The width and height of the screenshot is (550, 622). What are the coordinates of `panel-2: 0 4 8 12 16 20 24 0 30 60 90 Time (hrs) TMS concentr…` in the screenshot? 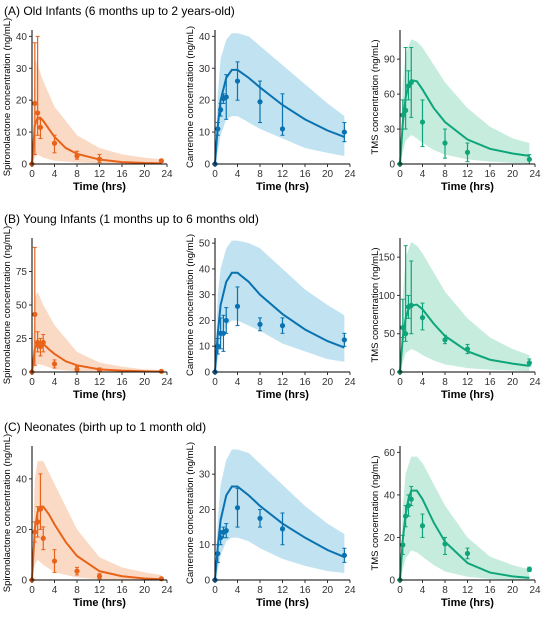 It's located at (455, 111).